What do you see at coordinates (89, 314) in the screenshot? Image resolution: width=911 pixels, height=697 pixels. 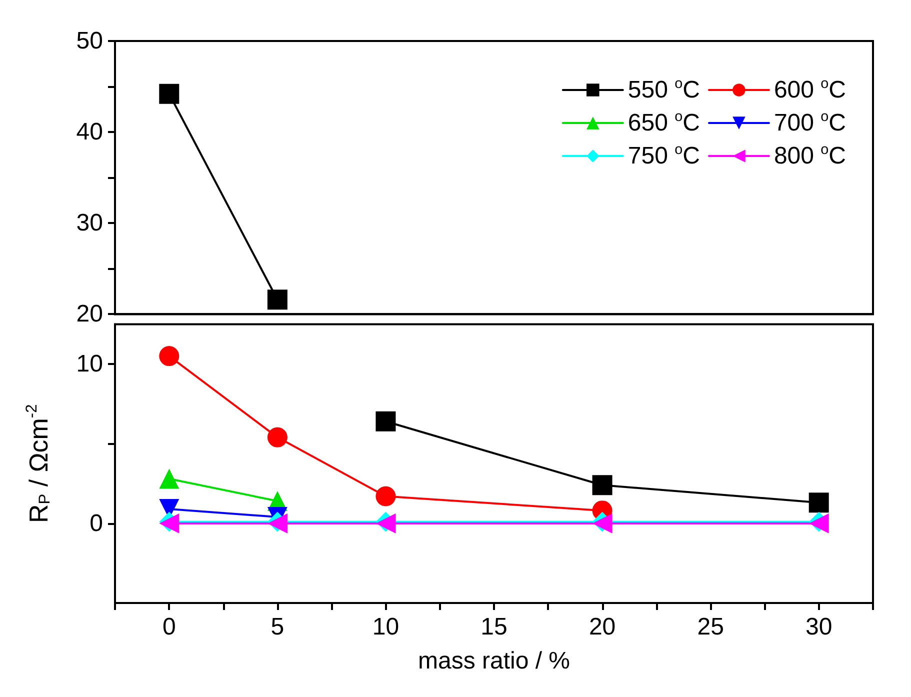 I see `y-tick-label: 20` at bounding box center [89, 314].